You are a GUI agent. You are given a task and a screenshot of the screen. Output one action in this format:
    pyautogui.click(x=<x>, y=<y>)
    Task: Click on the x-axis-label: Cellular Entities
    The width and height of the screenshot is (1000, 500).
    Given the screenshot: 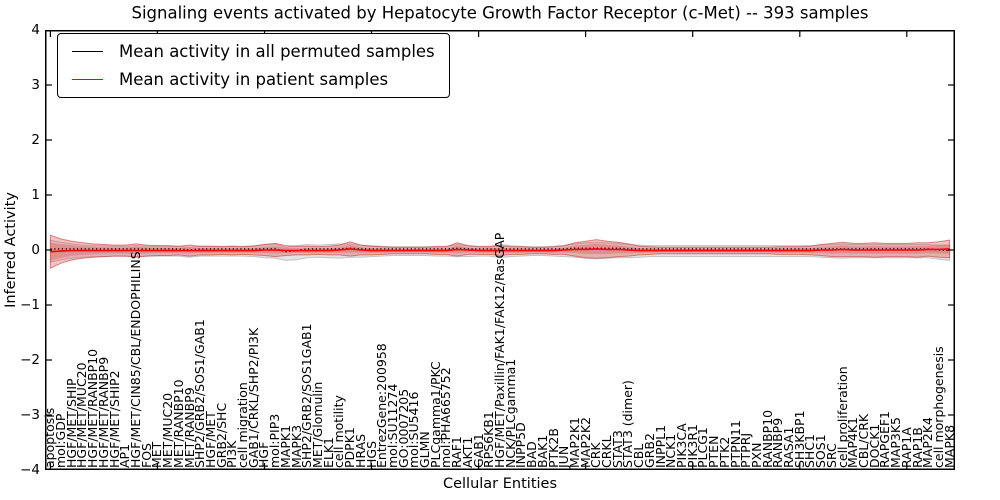 What is the action you would take?
    pyautogui.click(x=500, y=484)
    